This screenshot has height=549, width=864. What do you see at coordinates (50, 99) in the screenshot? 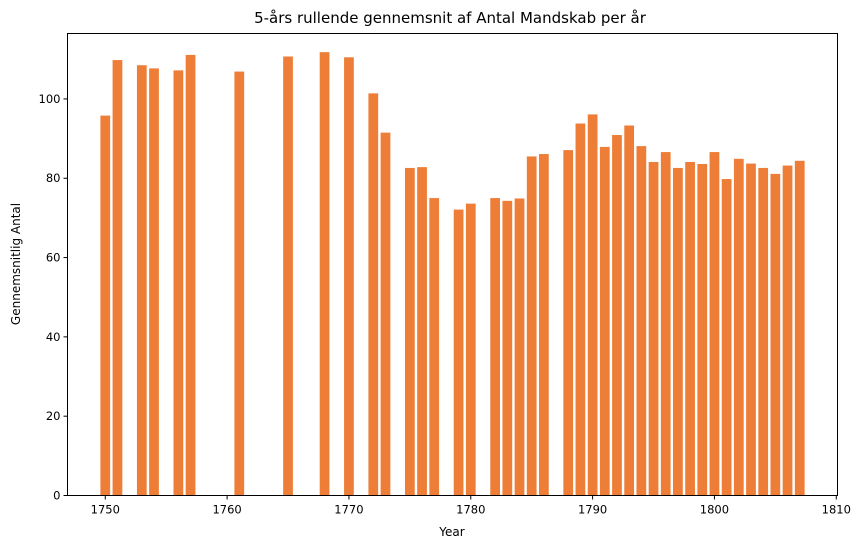
I see `y-tick-label-100: 100` at bounding box center [50, 99].